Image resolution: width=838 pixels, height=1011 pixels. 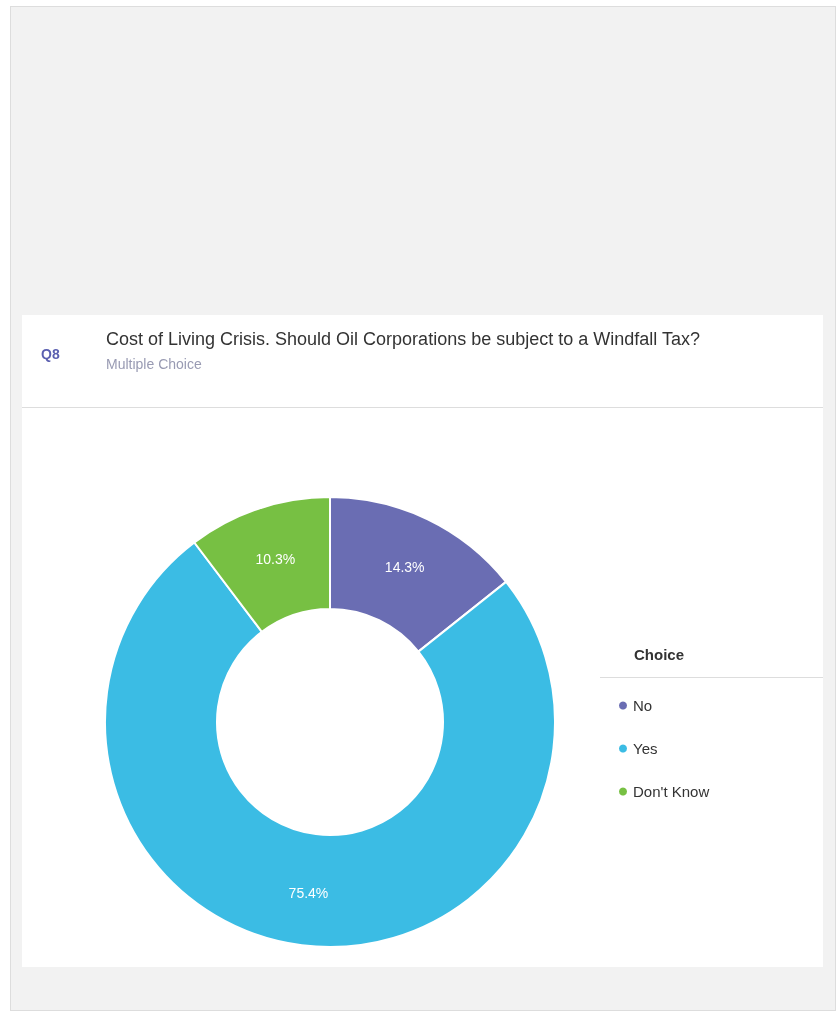 What do you see at coordinates (643, 705) in the screenshot?
I see `legend-label: No` at bounding box center [643, 705].